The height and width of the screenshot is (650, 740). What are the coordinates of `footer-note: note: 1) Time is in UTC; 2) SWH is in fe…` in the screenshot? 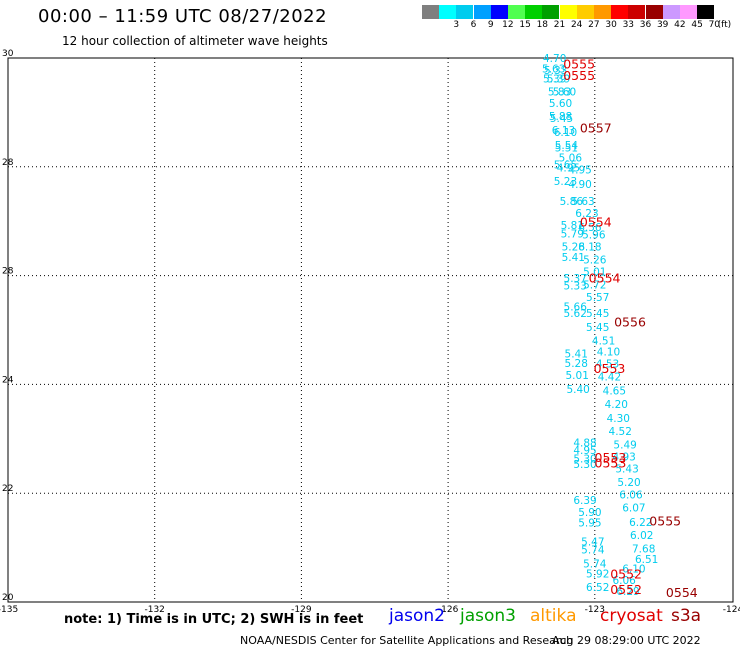 It's located at (214, 619).